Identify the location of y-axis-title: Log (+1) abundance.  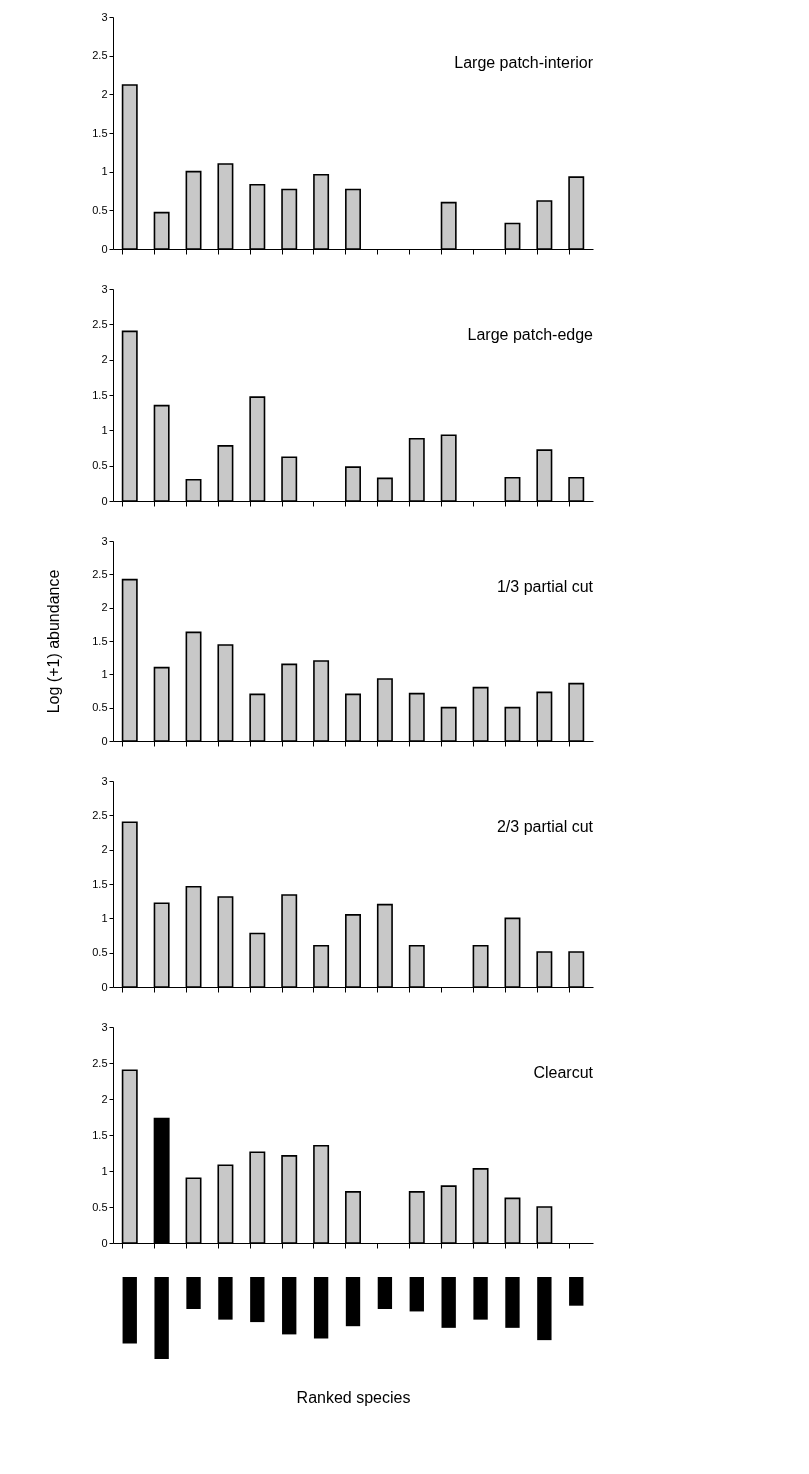
(54, 641).